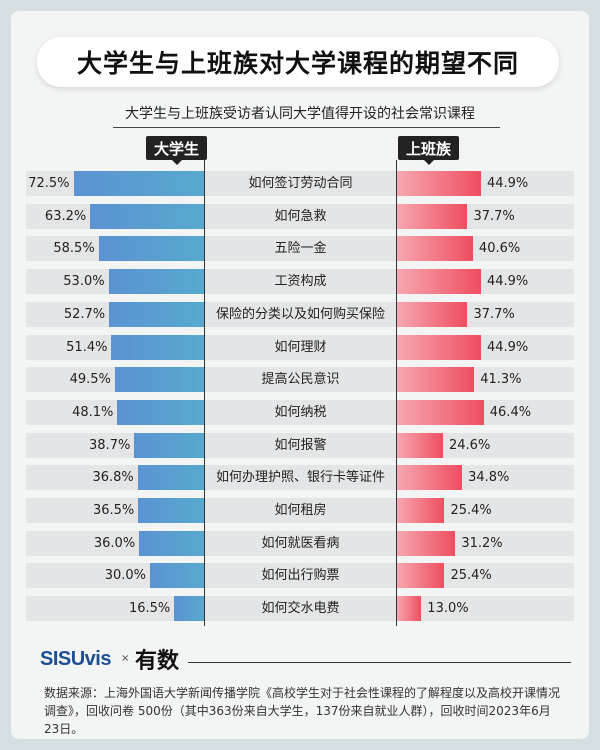 The image size is (600, 750). I want to click on category-label: 如何出行购票, so click(300, 576).